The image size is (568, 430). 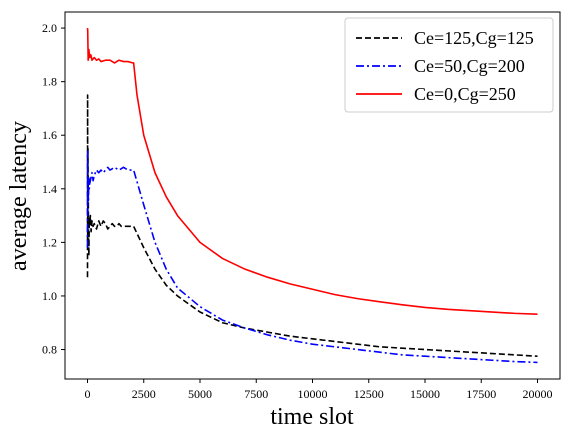 I want to click on x-axis-ticks: 0 2500 5000 7500 10000 12500 15000 17500 20000, so click(x=319, y=390).